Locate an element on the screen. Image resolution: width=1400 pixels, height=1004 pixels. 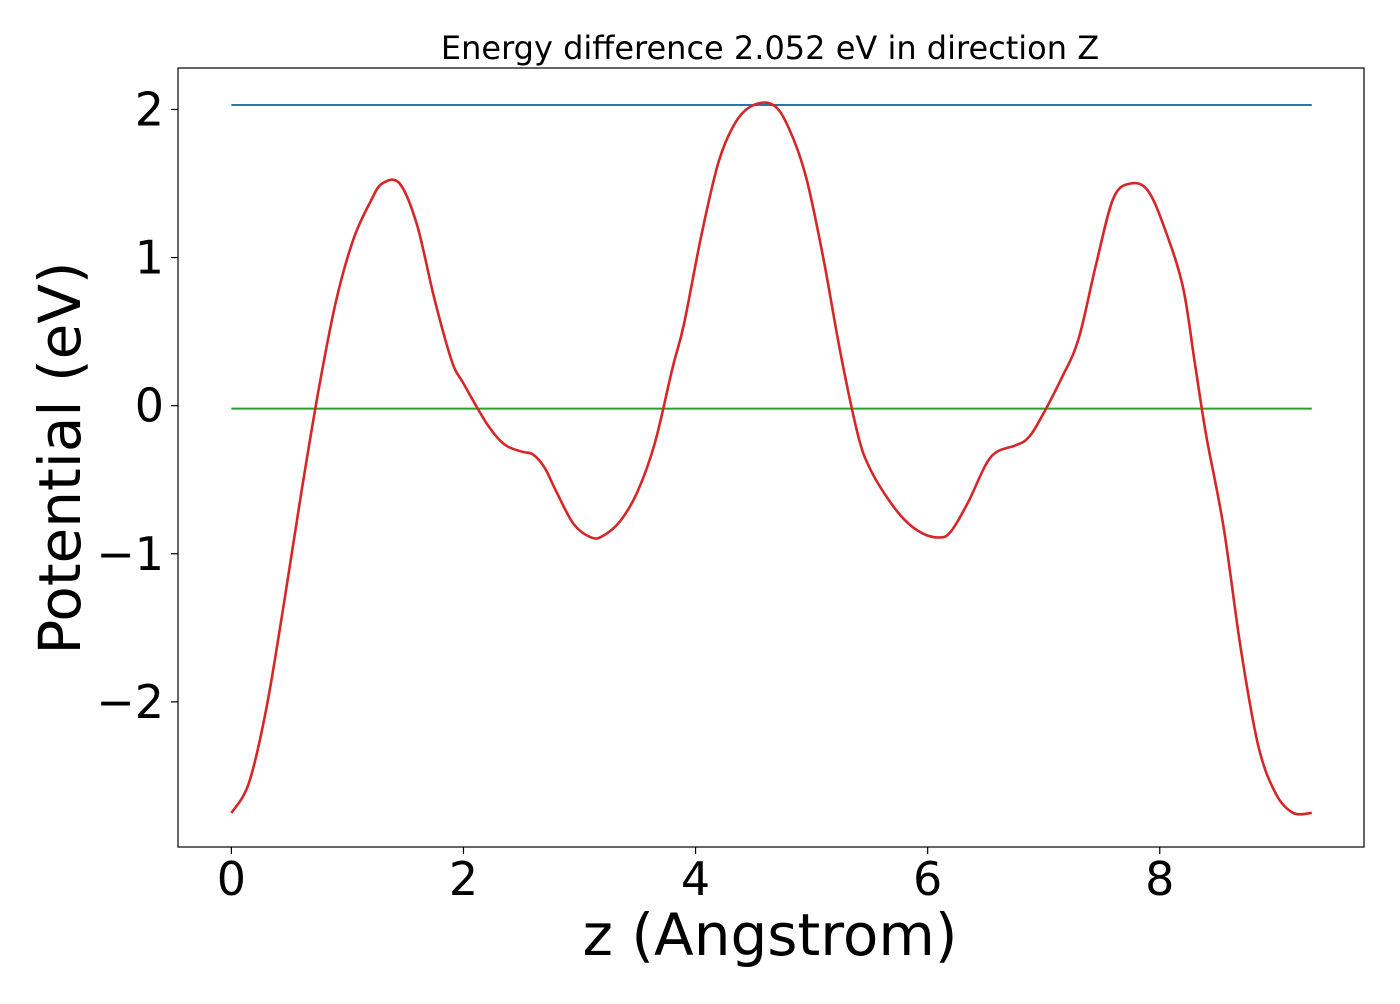
y-tick-label: −2 is located at coordinates (130, 702).